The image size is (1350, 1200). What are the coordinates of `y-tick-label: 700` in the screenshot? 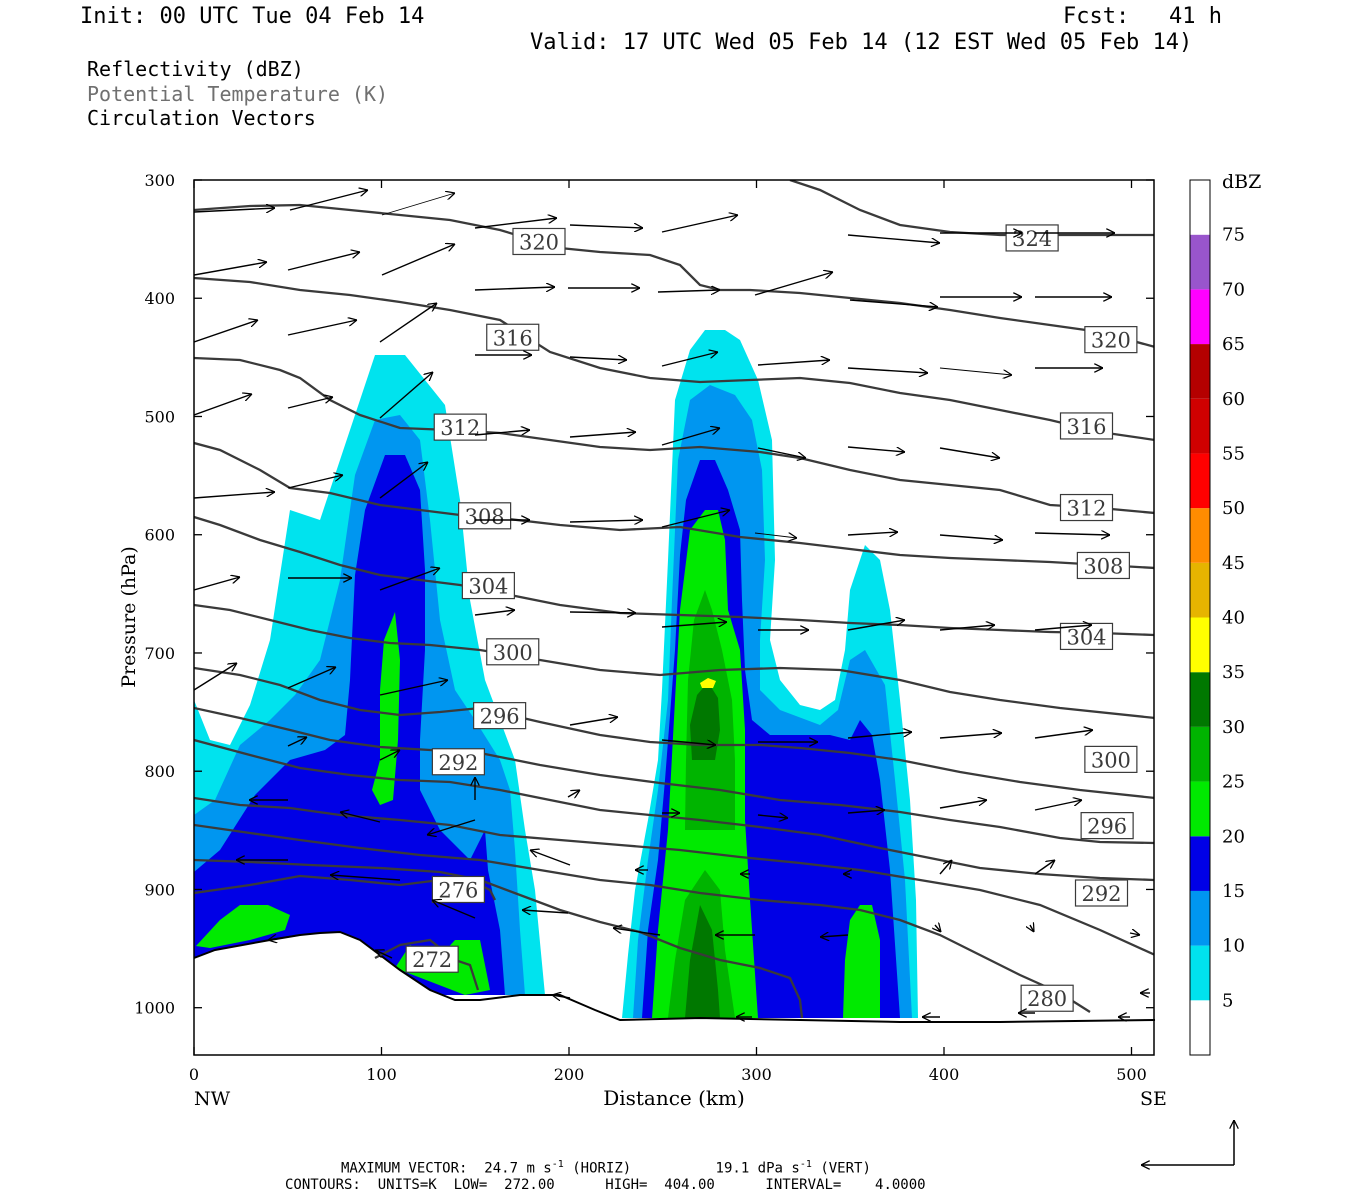 It's located at (159, 653).